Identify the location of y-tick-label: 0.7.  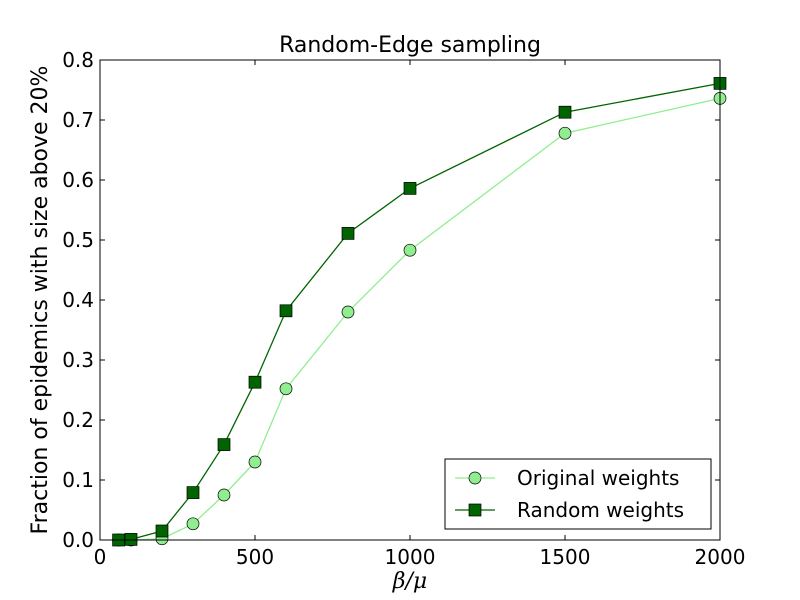
(78, 120).